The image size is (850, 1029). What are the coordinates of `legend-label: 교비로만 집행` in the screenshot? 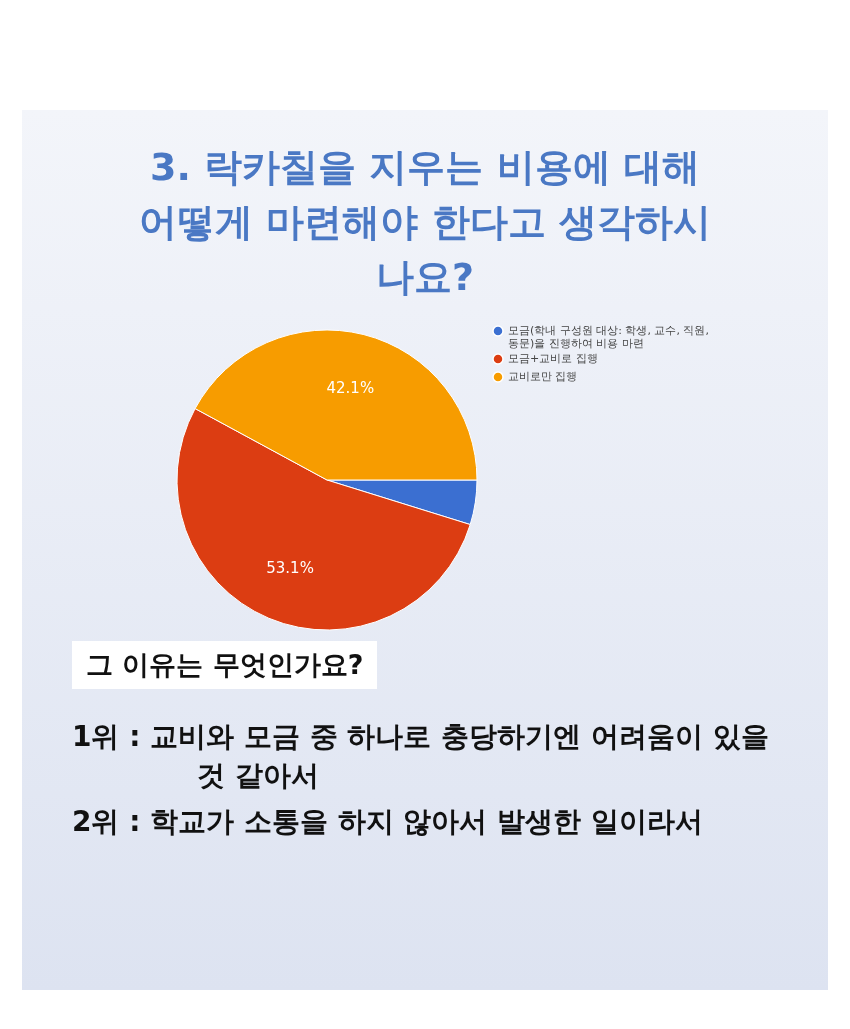 It's located at (543, 377).